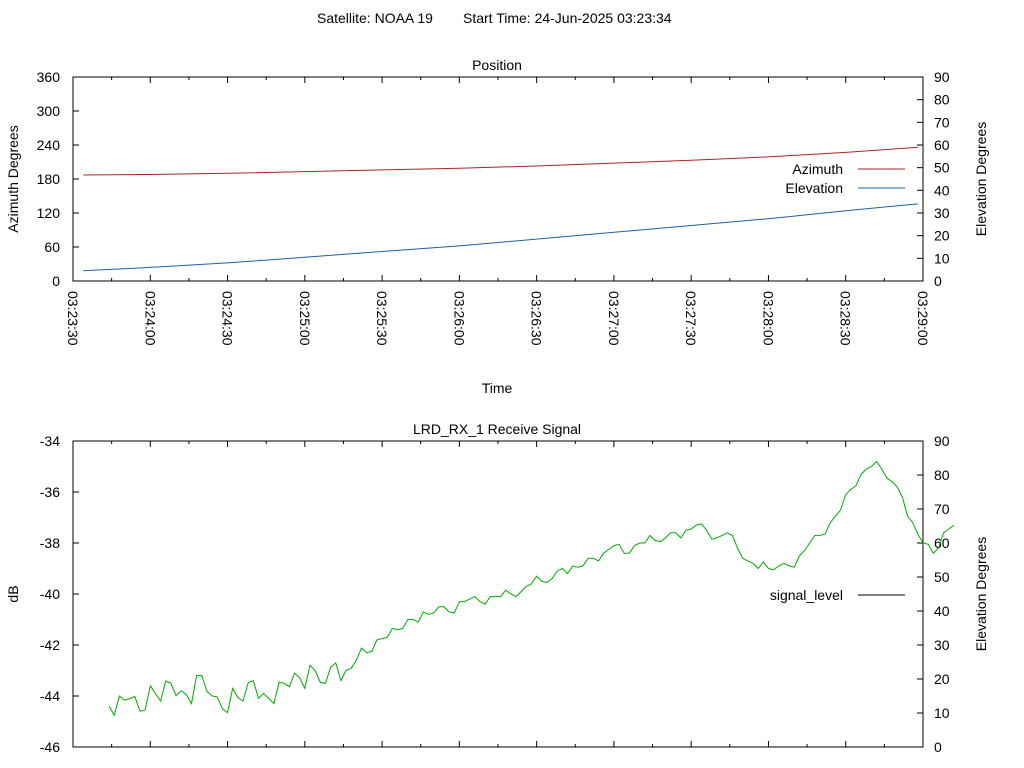 This screenshot has width=1024, height=768. Describe the element at coordinates (375, 18) in the screenshot. I see `satellite-label: Satellite: NOAA 19` at that location.